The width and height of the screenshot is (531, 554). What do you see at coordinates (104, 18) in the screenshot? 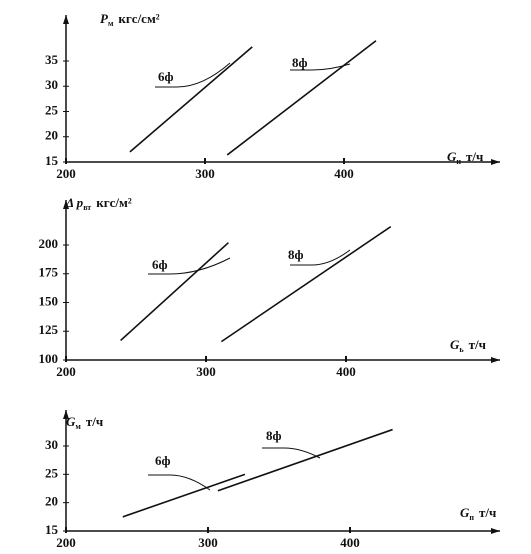
I see `axis-symbol: P` at bounding box center [104, 18].